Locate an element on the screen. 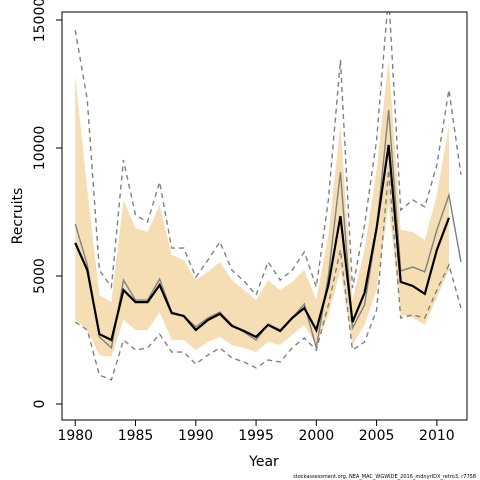  x-tick-label: 1980 is located at coordinates (75, 436).